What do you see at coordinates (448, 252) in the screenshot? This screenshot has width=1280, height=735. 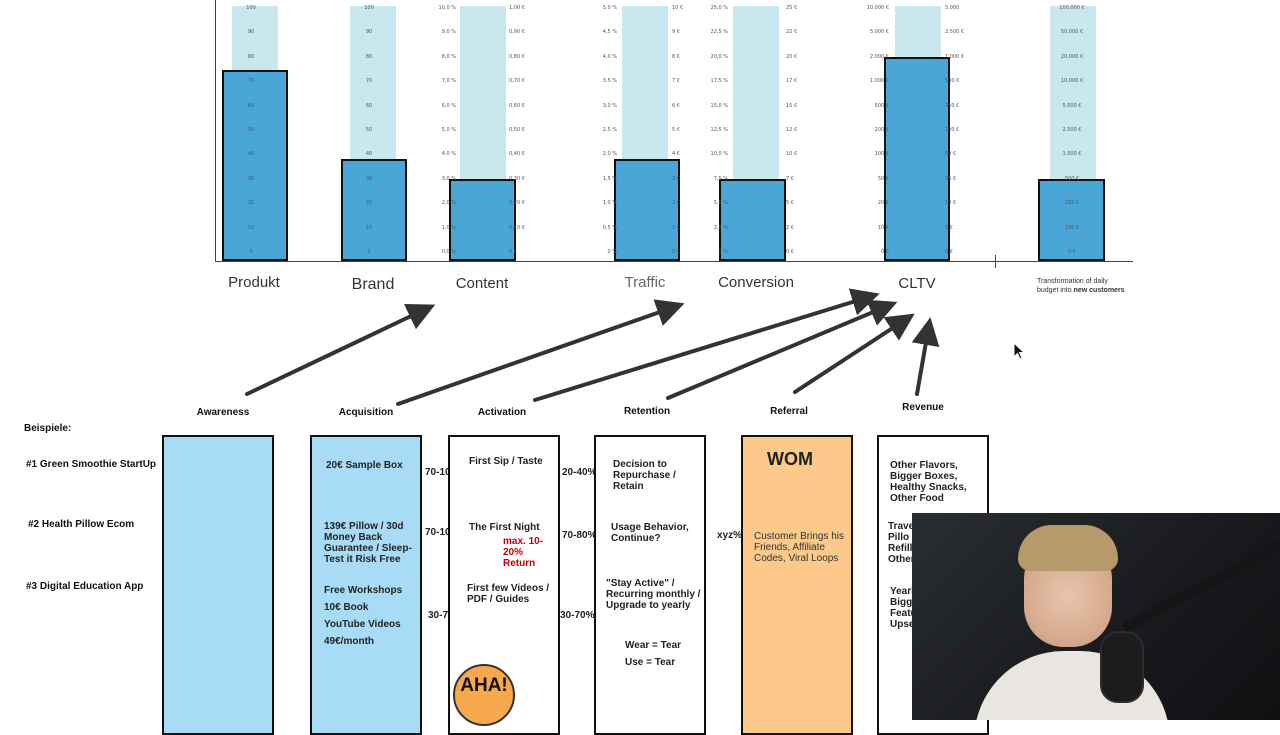 I see `tick-label: 0,0 %` at bounding box center [448, 252].